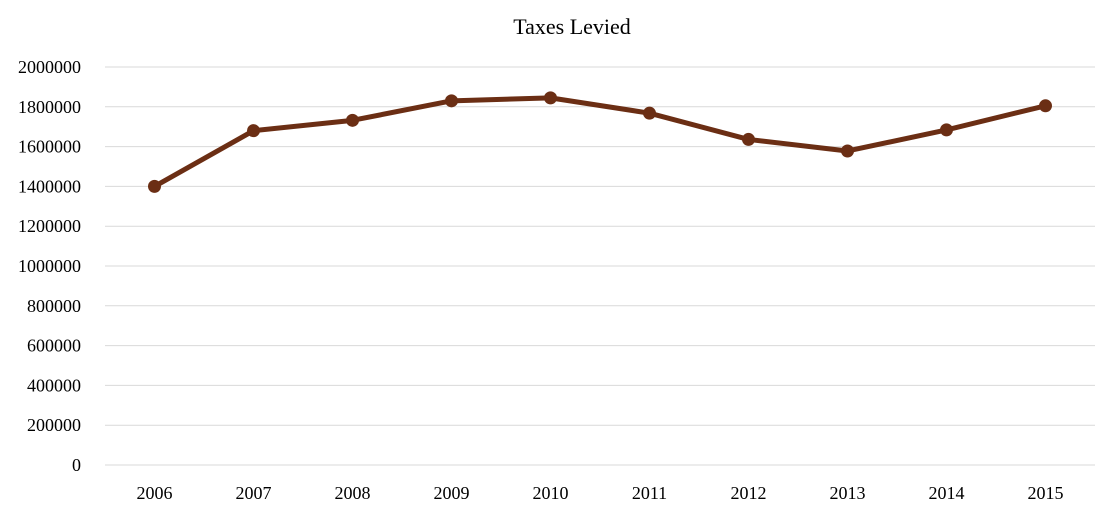 Image resolution: width=1110 pixels, height=506 pixels. What do you see at coordinates (49, 147) in the screenshot?
I see `y-tick-label: 1600000` at bounding box center [49, 147].